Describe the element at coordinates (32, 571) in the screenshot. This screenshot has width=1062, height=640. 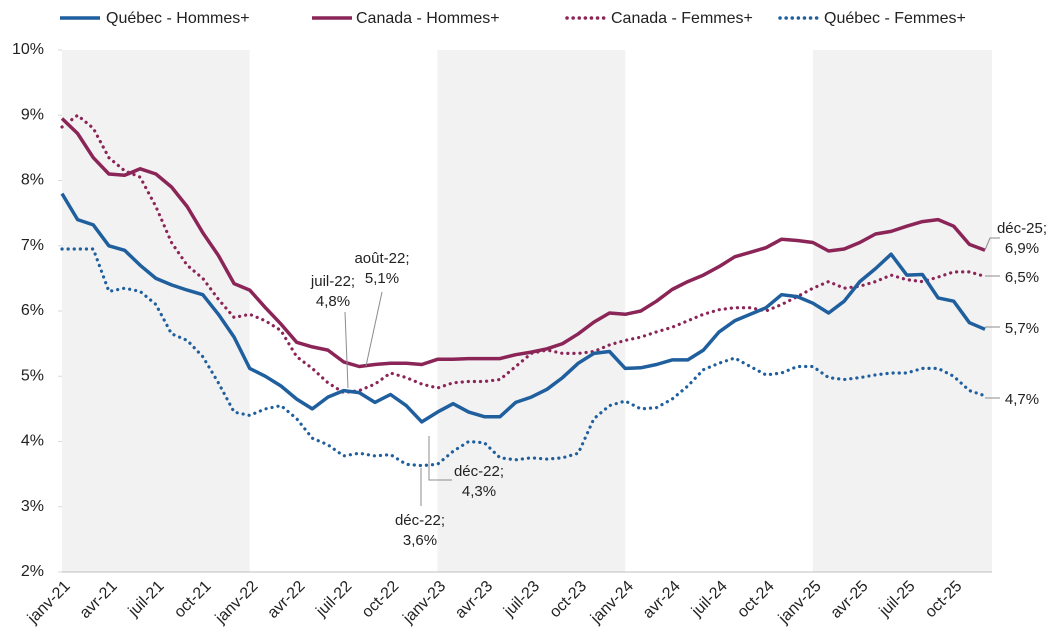
I see `y-tick-label: 2%` at that location.